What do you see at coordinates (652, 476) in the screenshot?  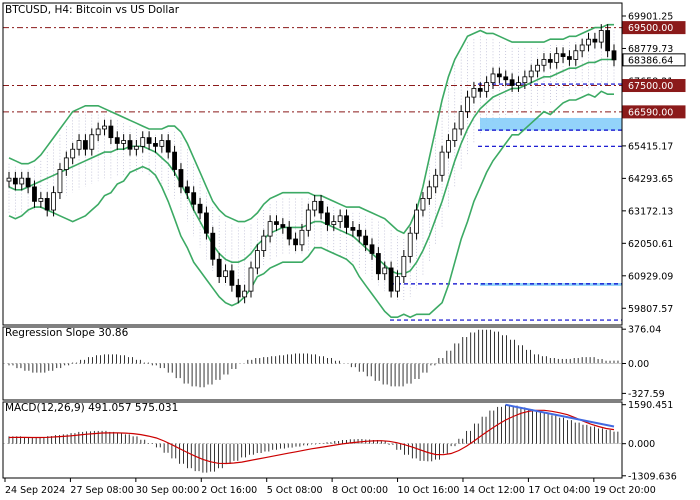 I see `y-tick-label: -1309.636` at bounding box center [652, 476].